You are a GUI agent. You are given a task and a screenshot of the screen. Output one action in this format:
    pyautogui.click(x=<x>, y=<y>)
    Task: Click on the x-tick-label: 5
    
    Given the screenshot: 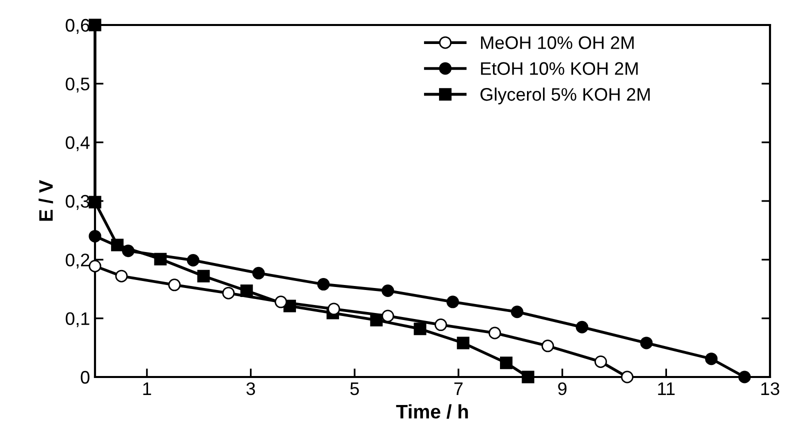 What is the action you would take?
    pyautogui.click(x=354, y=389)
    